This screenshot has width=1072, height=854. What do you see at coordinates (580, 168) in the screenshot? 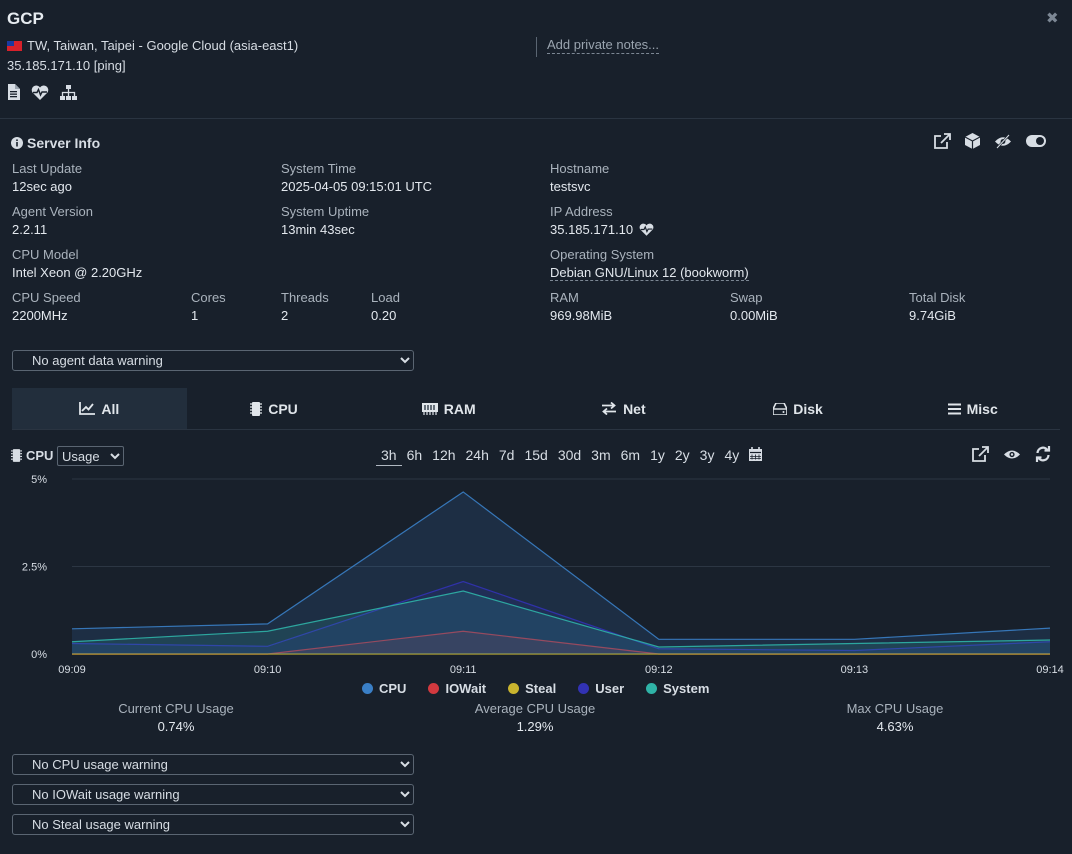
I see `field-label: Hostname` at bounding box center [580, 168].